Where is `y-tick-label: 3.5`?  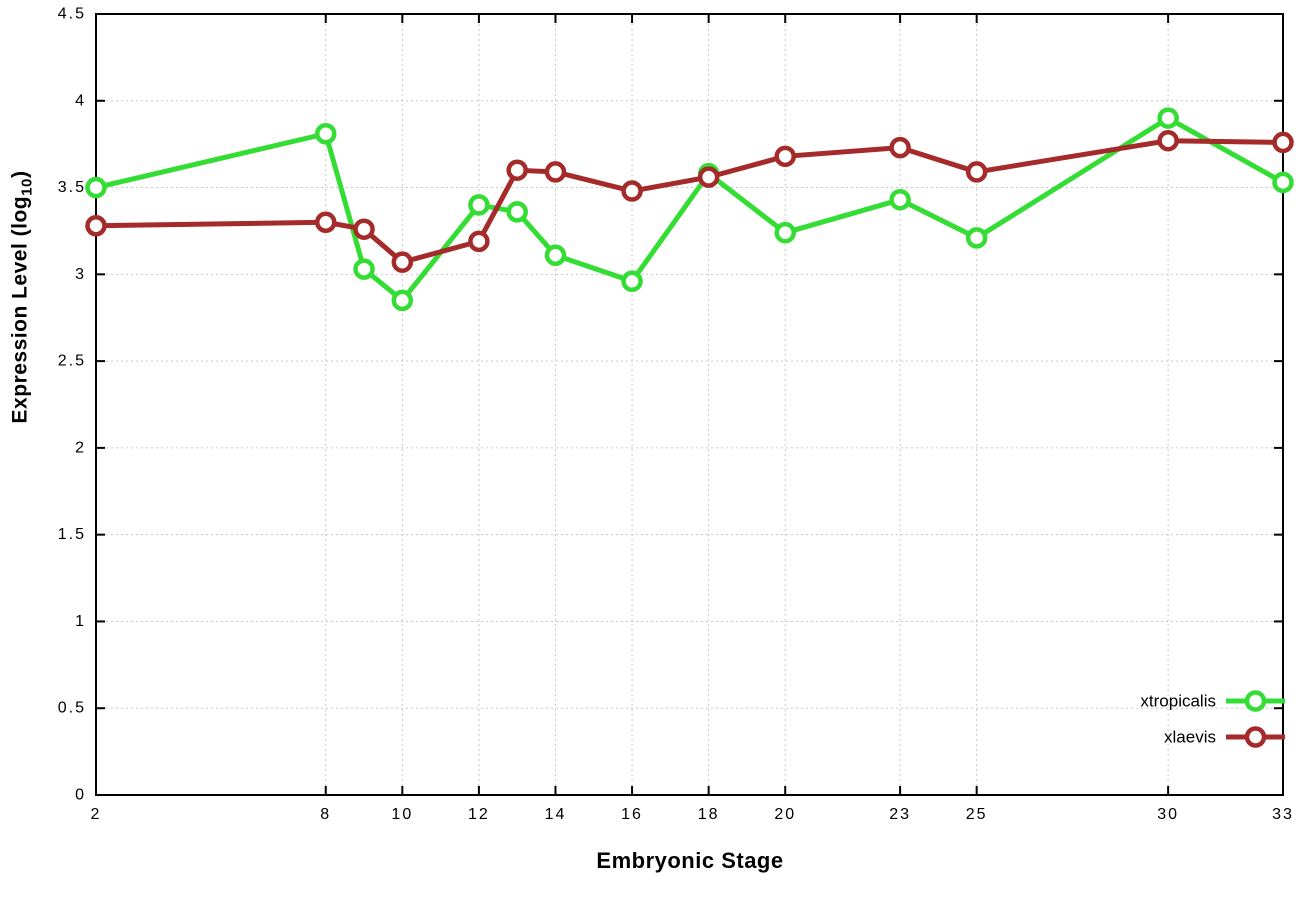
y-tick-label: 3.5 is located at coordinates (72, 187).